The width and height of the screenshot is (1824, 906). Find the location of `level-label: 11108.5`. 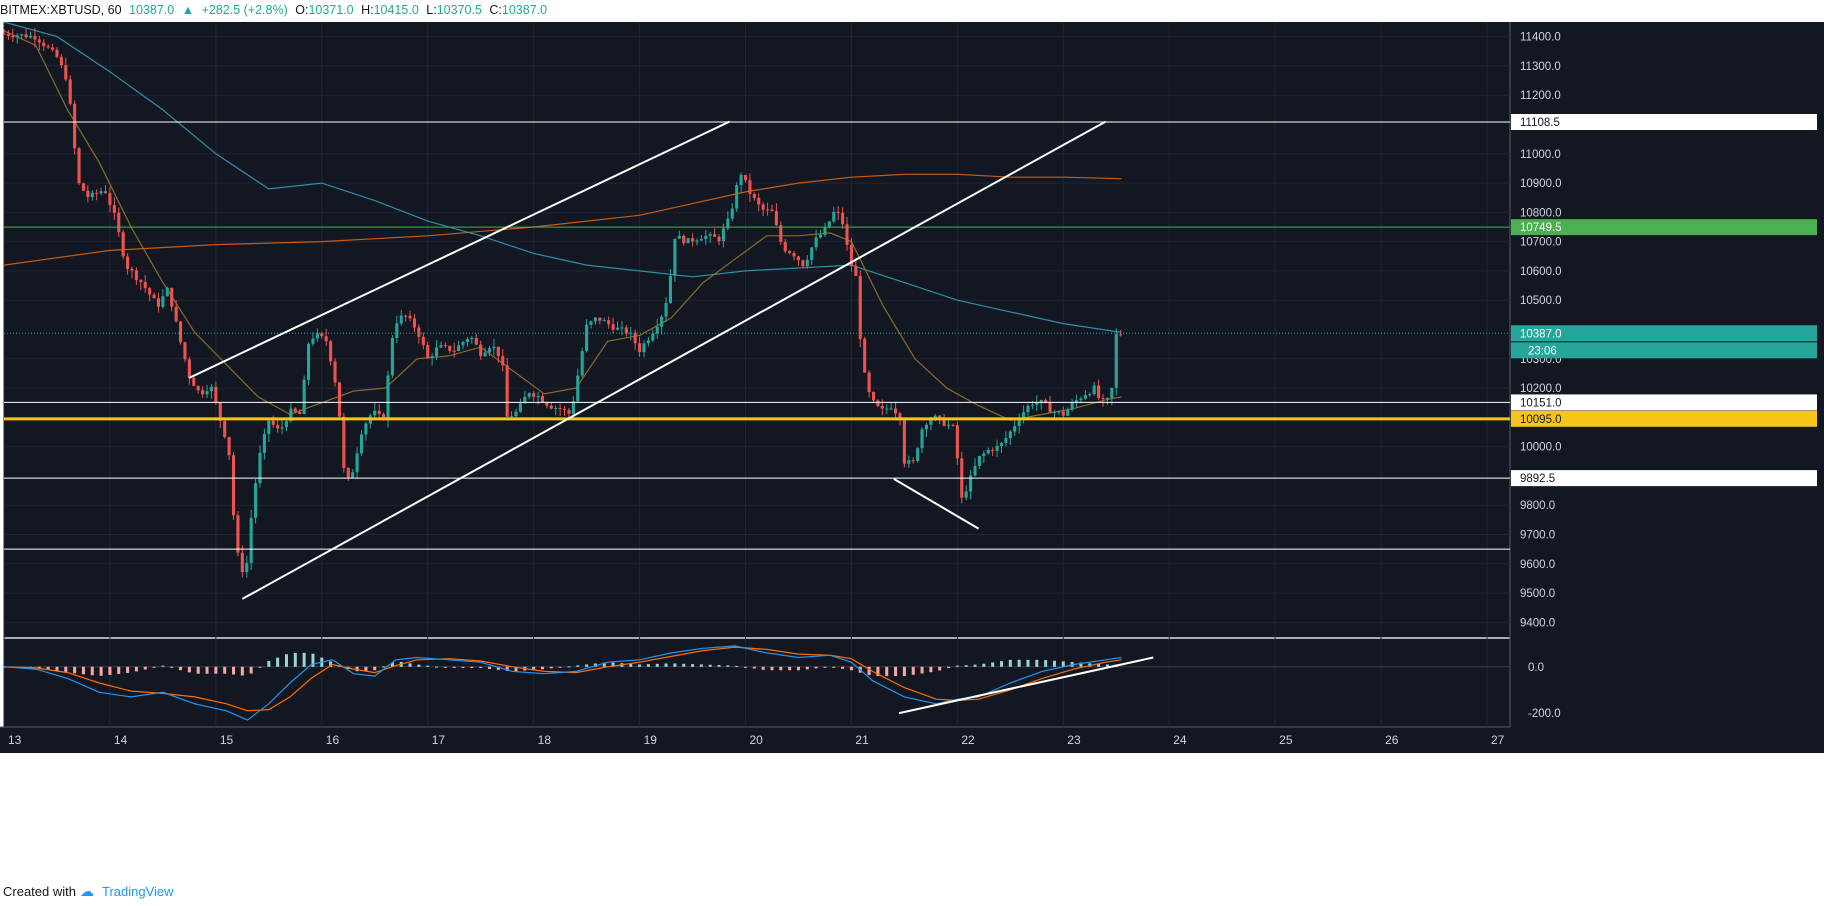

level-label: 11108.5 is located at coordinates (1540, 123).